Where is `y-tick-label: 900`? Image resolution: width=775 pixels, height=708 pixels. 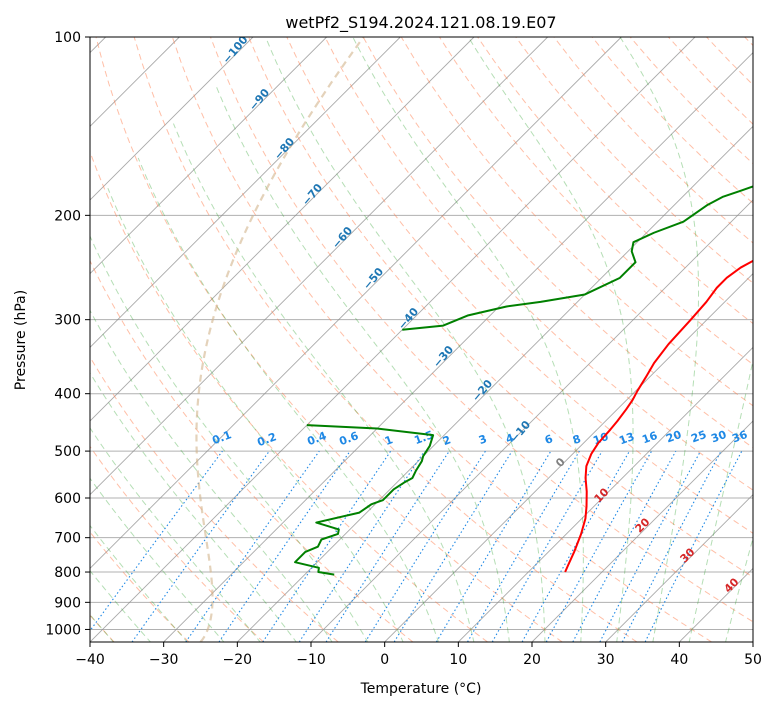
y-tick-label: 900 is located at coordinates (67, 603).